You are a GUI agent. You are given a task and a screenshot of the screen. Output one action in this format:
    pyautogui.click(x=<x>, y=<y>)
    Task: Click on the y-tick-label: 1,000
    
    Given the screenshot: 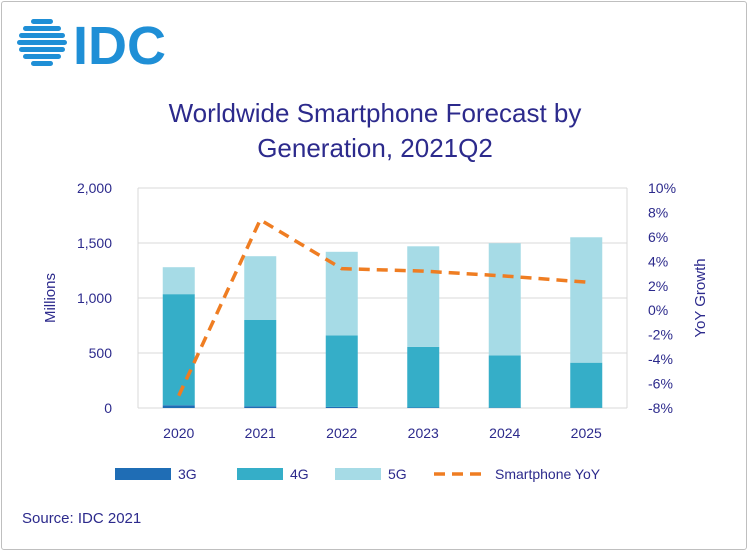 What is the action you would take?
    pyautogui.click(x=94, y=298)
    